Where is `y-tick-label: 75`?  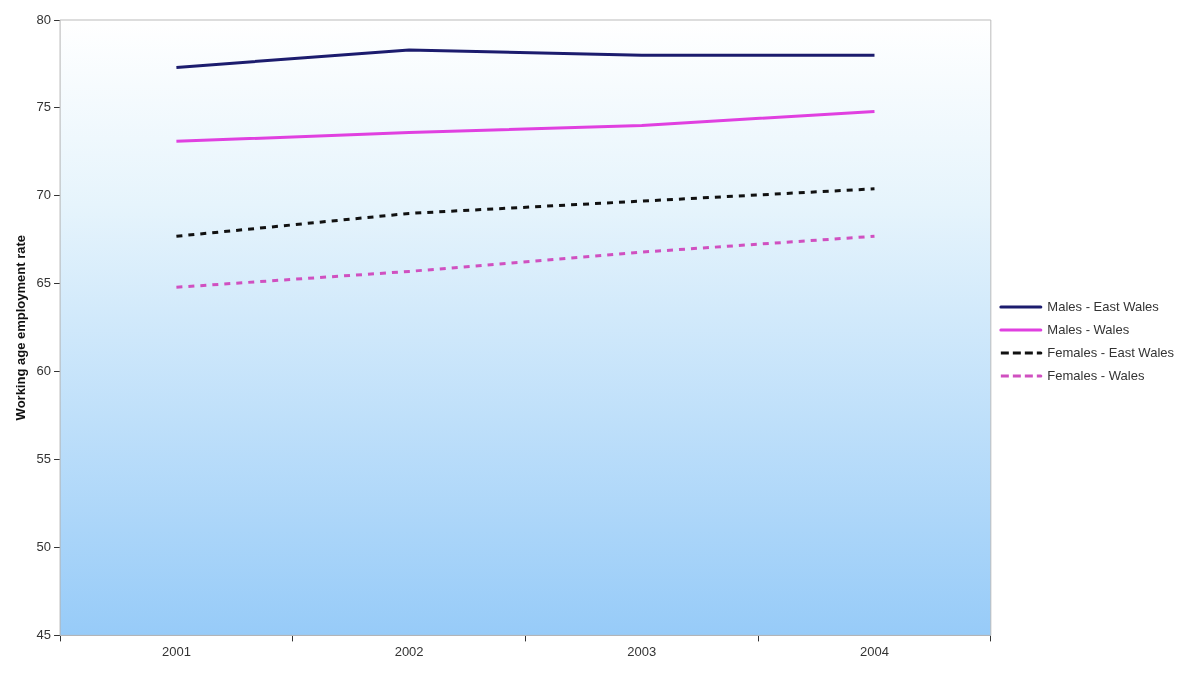
y-tick-label: 75 is located at coordinates (44, 107).